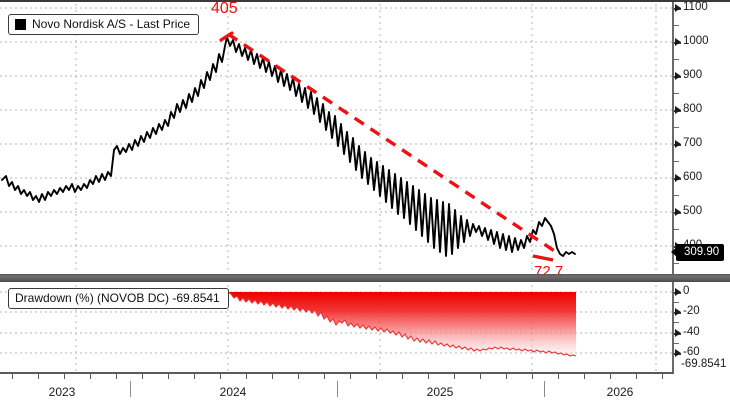 This screenshot has width=730, height=406. Describe the element at coordinates (696, 41) in the screenshot. I see `price-axis-label-1000: 1000` at that location.